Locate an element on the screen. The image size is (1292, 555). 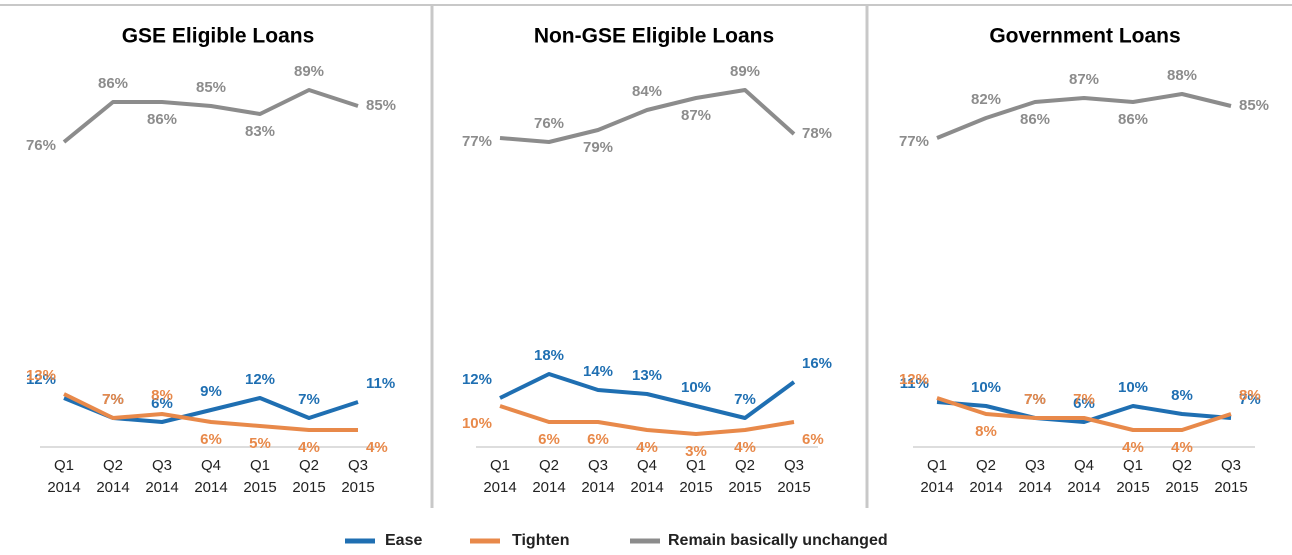
data-label: 9% is located at coordinates (211, 391).